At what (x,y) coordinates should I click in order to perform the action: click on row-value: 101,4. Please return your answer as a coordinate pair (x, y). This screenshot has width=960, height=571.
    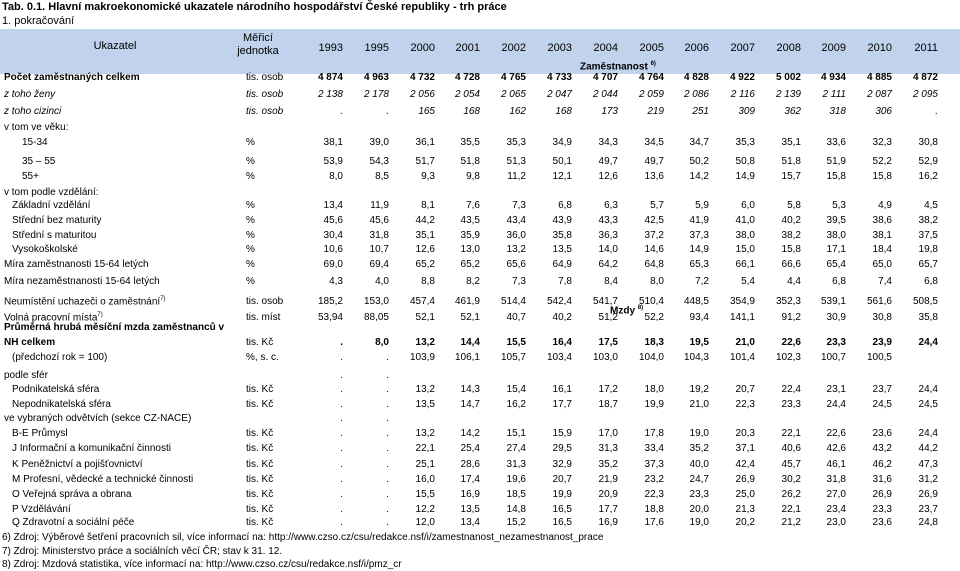
    Looking at the image, I should click on (742, 357).